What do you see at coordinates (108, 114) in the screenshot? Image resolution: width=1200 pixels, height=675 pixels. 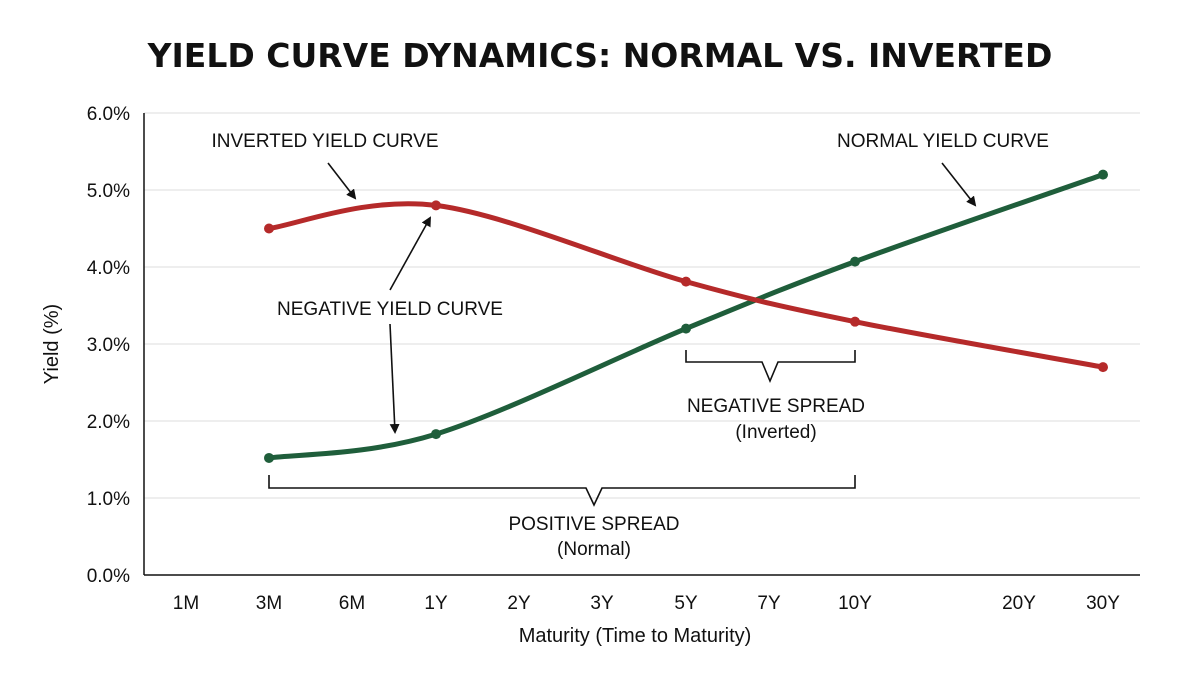 I see `y-tick-label: 6.0%` at bounding box center [108, 114].